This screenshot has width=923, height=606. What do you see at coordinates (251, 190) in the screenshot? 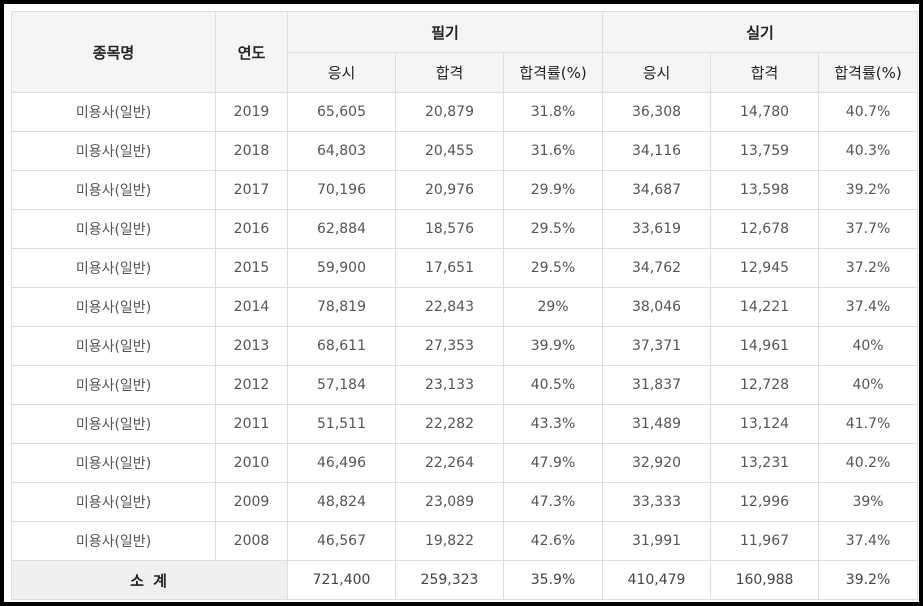
I see `cell-year: 2017` at bounding box center [251, 190].